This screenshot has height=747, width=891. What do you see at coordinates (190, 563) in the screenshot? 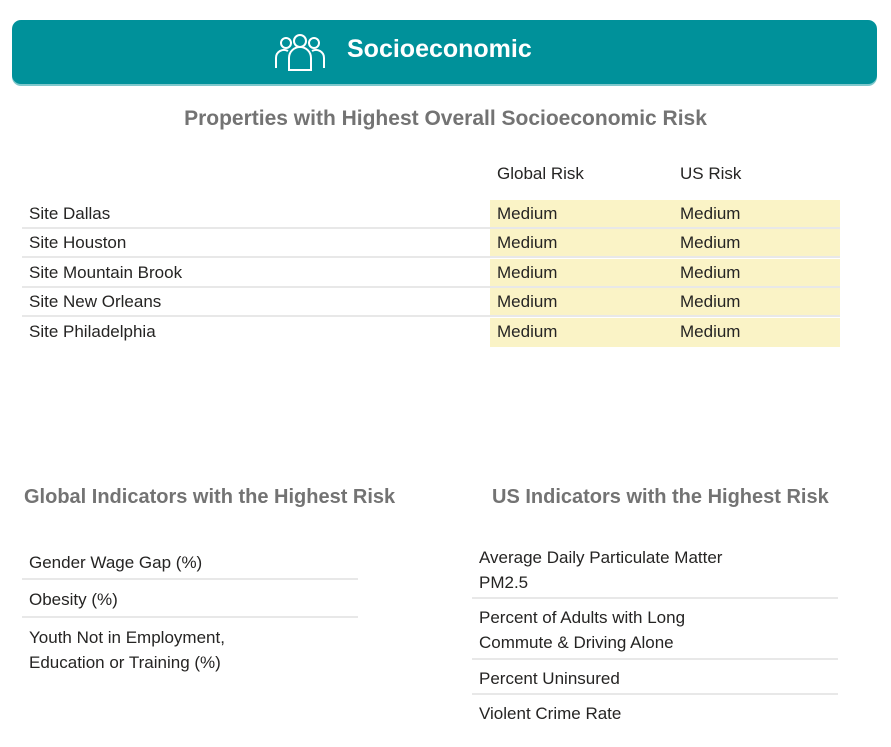
I see `global-indicator-item: Gender Wage Gap (%)` at bounding box center [190, 563].